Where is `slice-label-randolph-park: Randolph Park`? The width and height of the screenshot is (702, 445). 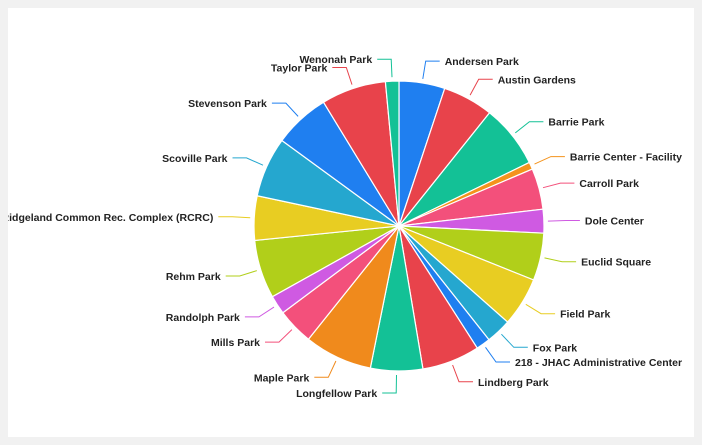
slice-label-randolph-park: Randolph Park is located at coordinates (203, 318).